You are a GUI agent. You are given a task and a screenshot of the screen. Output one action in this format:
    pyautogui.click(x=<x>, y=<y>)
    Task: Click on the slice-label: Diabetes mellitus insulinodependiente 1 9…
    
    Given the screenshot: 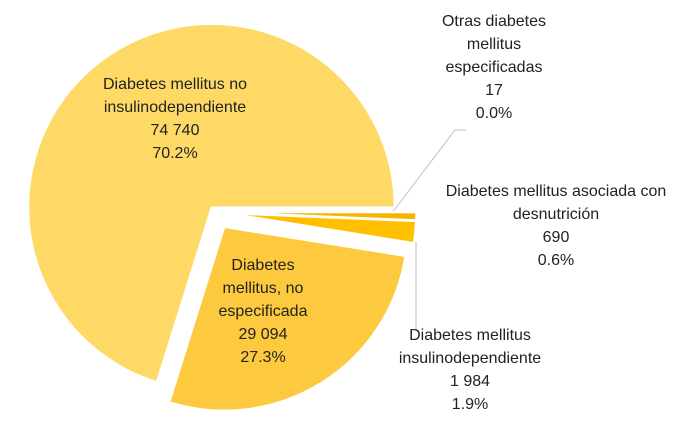 What is the action you would take?
    pyautogui.click(x=470, y=370)
    